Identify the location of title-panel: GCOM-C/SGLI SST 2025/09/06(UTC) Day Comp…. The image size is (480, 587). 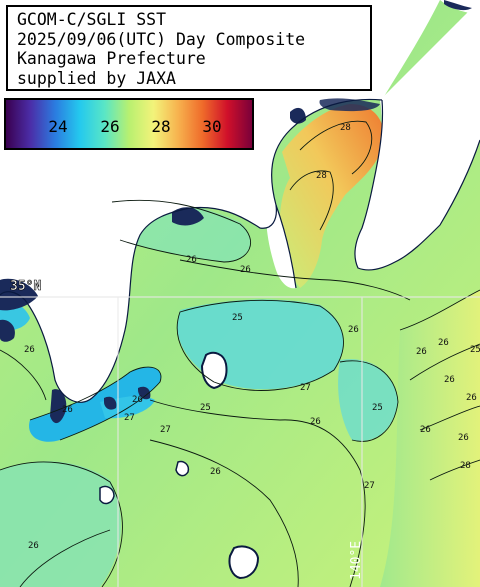
(189, 48).